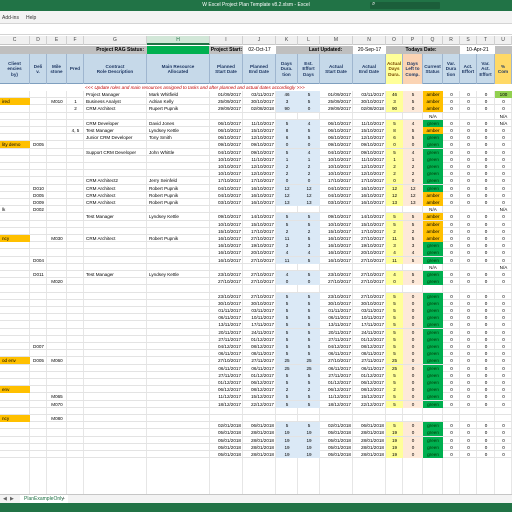 The image size is (512, 512). Describe the element at coordinates (38, 188) in the screenshot. I see `cell-d: D010` at that location.